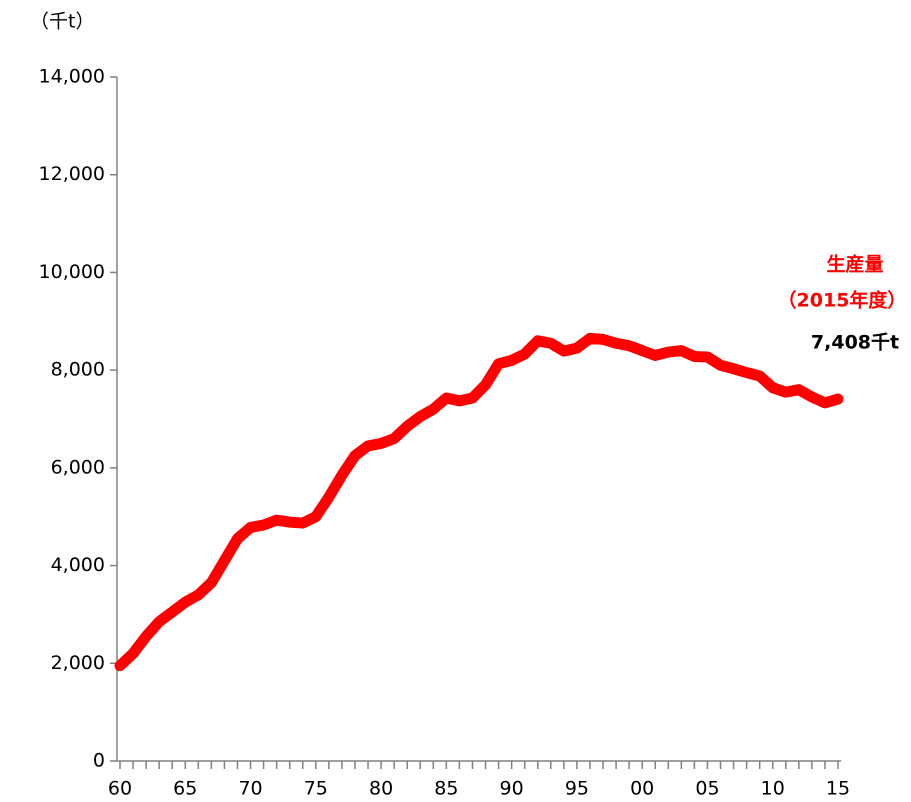  What do you see at coordinates (72, 272) in the screenshot?
I see `y-tick-label: 10,000` at bounding box center [72, 272].